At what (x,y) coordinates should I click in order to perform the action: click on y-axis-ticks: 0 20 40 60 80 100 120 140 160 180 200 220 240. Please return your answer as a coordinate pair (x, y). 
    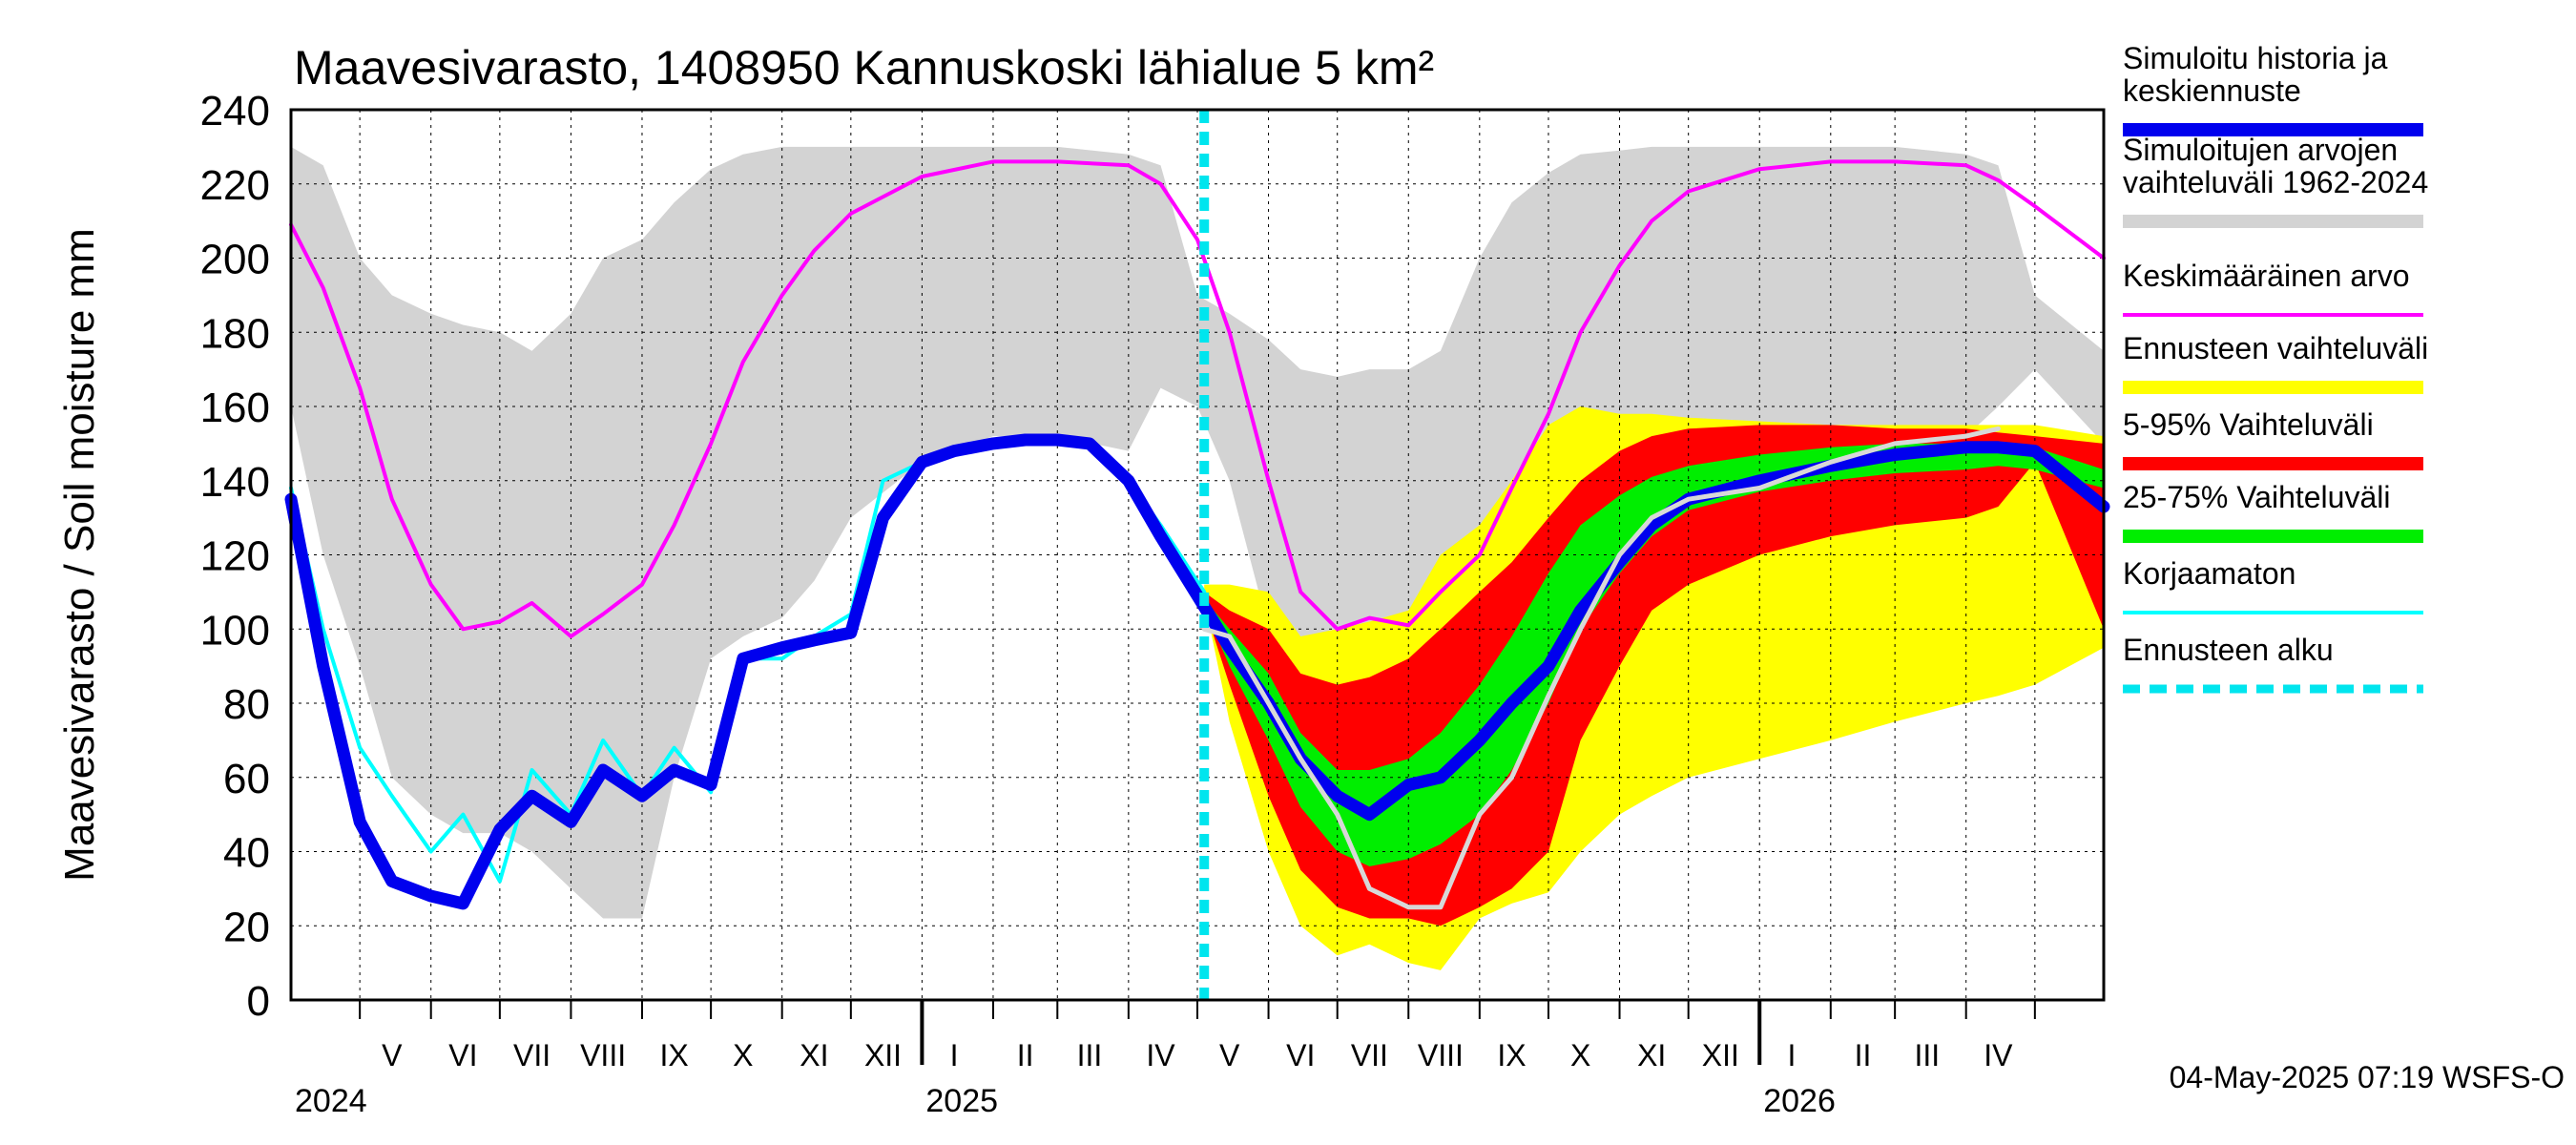
    Looking at the image, I should click on (235, 557).